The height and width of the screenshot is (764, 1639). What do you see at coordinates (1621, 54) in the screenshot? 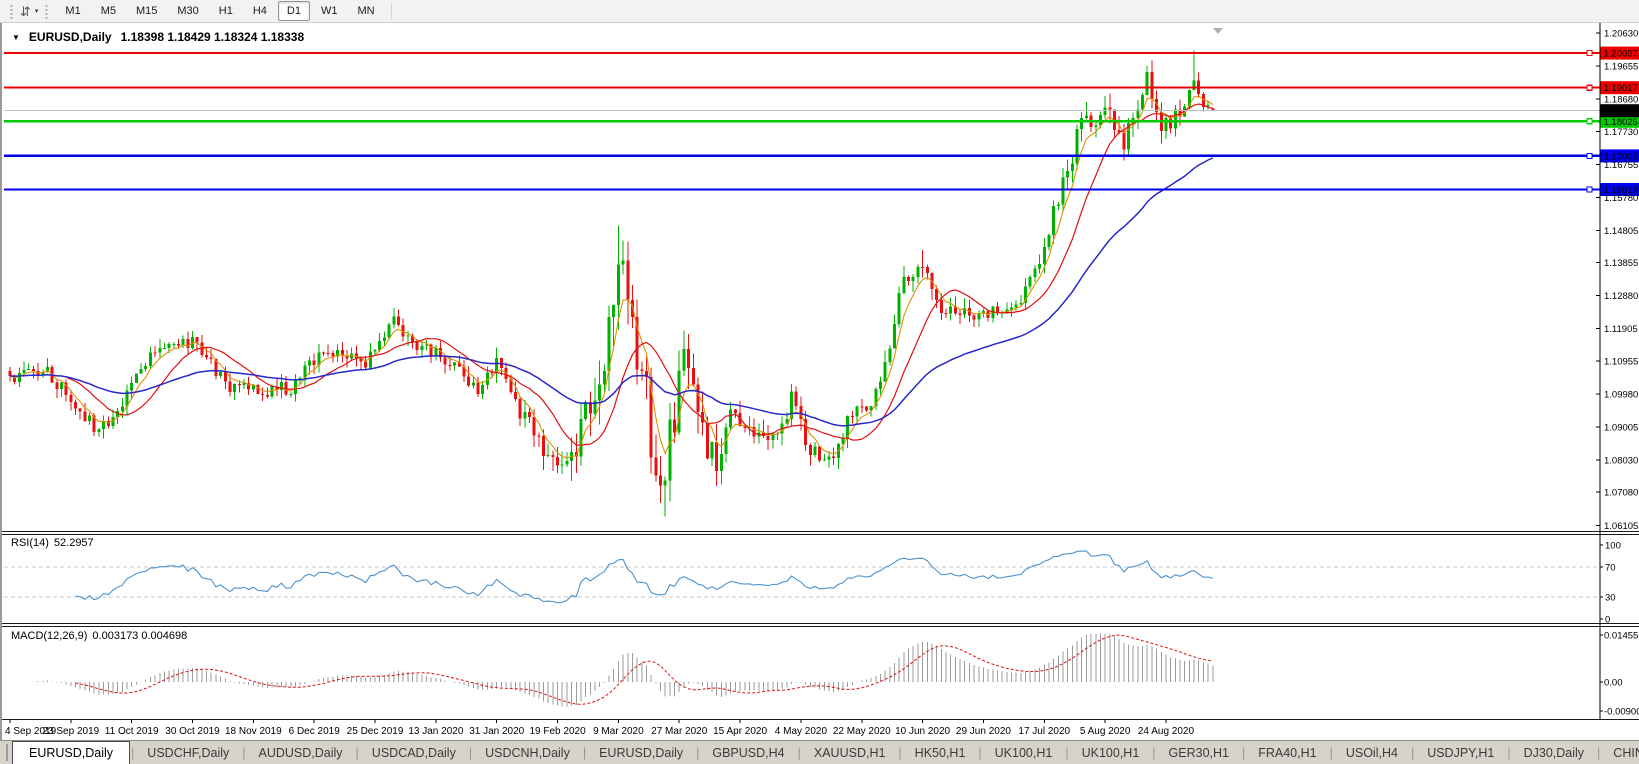
I see `svg-text: 1.20037` at bounding box center [1621, 54].